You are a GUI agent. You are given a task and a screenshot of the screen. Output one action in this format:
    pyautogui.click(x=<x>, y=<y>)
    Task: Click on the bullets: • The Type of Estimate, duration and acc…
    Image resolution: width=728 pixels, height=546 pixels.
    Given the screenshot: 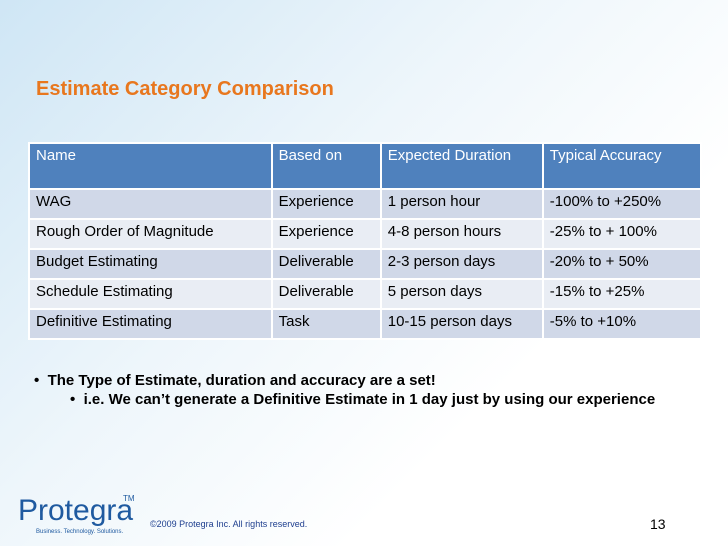 What is the action you would take?
    pyautogui.click(x=354, y=390)
    